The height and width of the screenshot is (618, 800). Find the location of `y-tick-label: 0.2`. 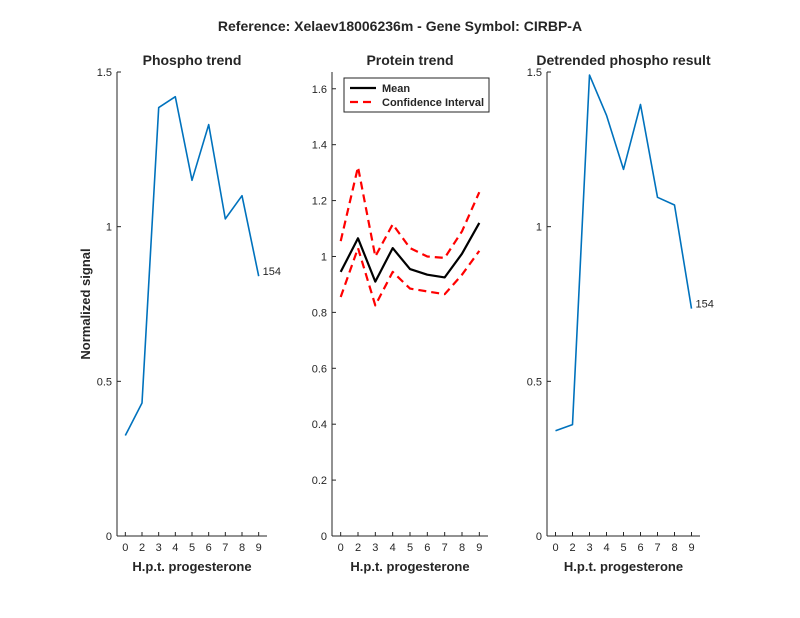

y-tick-label: 0.2 is located at coordinates (319, 481).